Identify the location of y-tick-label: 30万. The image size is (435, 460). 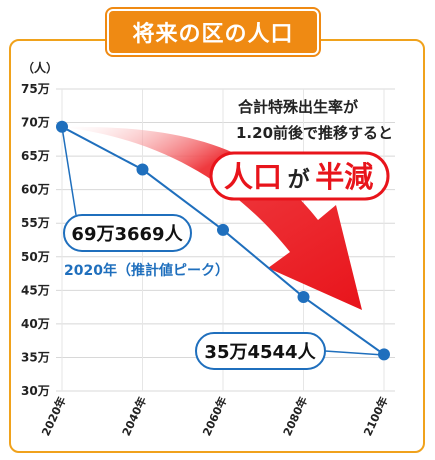
(35, 391).